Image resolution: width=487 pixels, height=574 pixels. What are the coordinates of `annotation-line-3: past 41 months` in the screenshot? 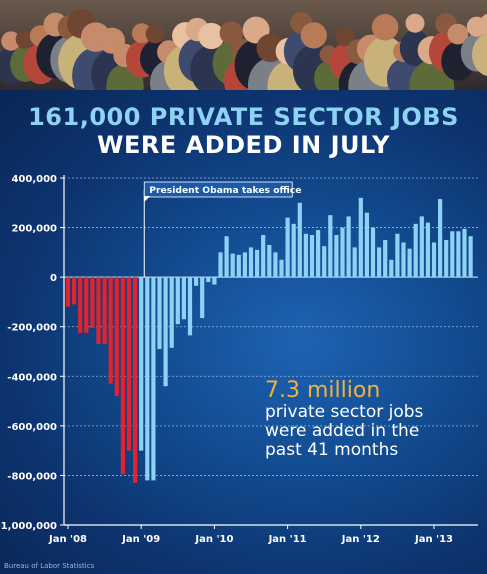 It's located at (332, 450).